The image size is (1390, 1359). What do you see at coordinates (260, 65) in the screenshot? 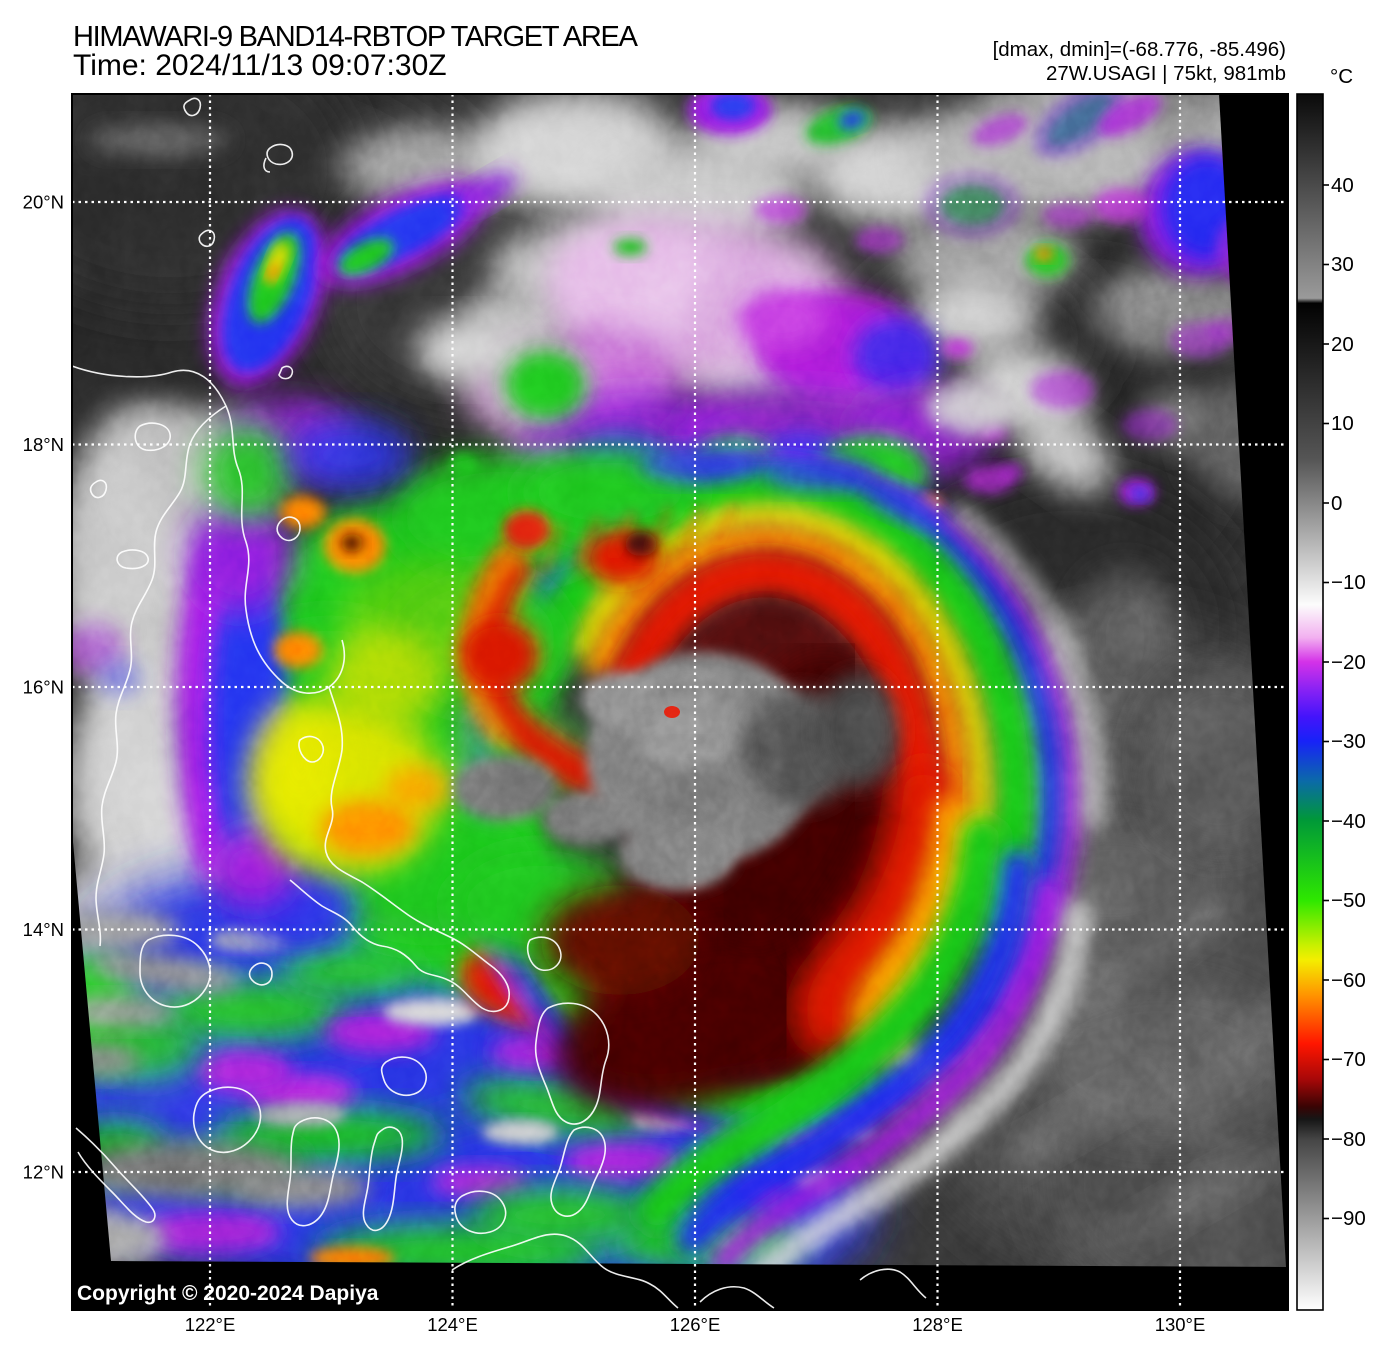
I see `svg-text: Time: 2024/11/13 09:07:30Z` at bounding box center [260, 65].